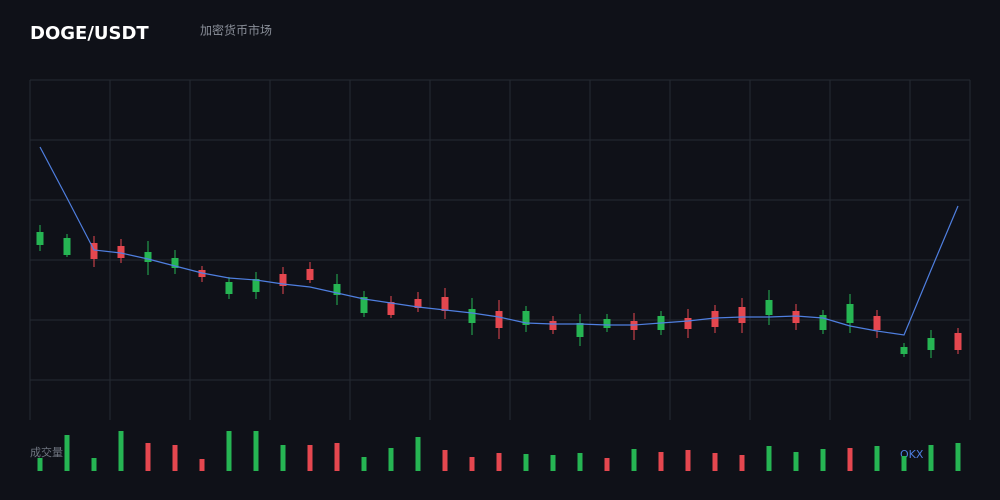  What do you see at coordinates (89, 33) in the screenshot?
I see `chart-title: DOGE/USDT` at bounding box center [89, 33].